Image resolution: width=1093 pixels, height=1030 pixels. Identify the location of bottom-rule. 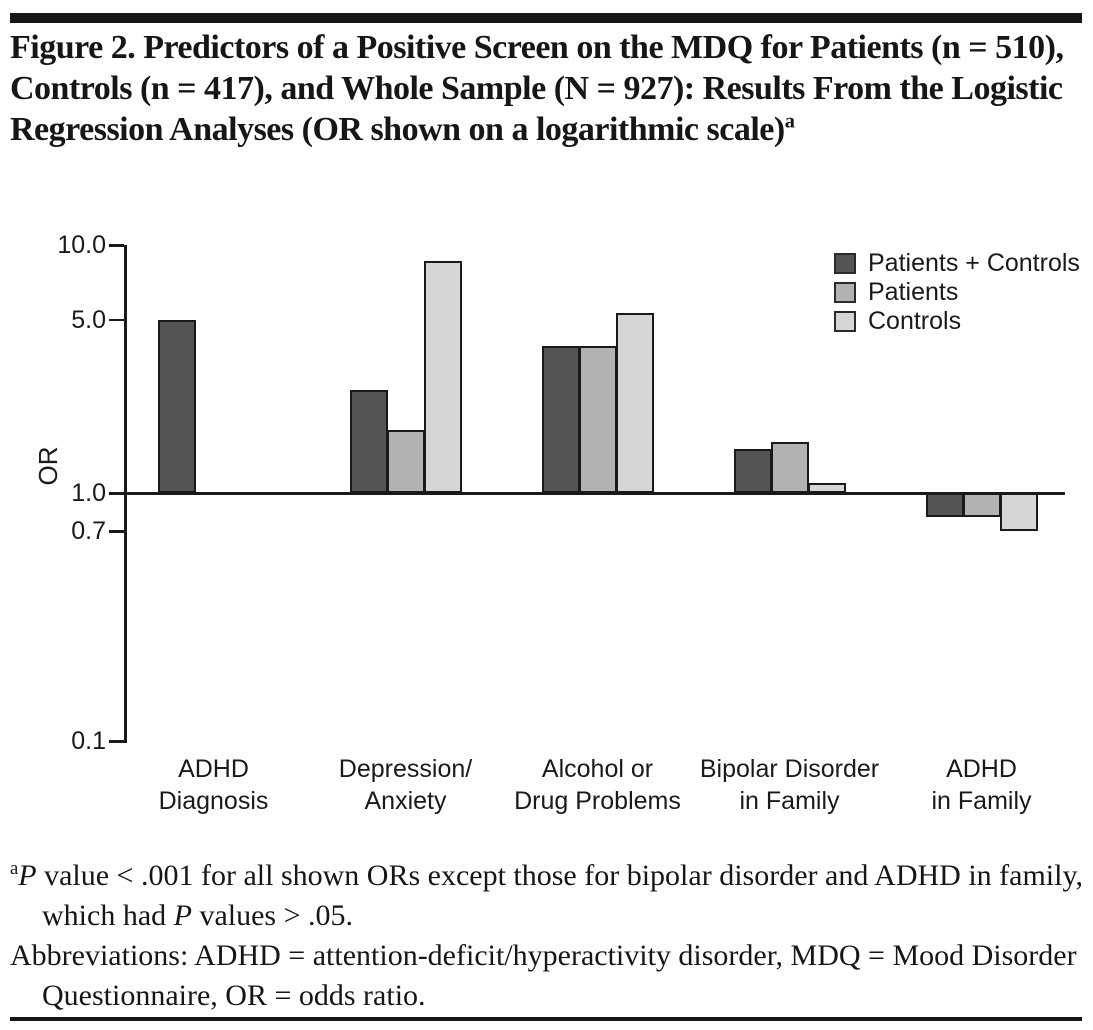
(546, 1019).